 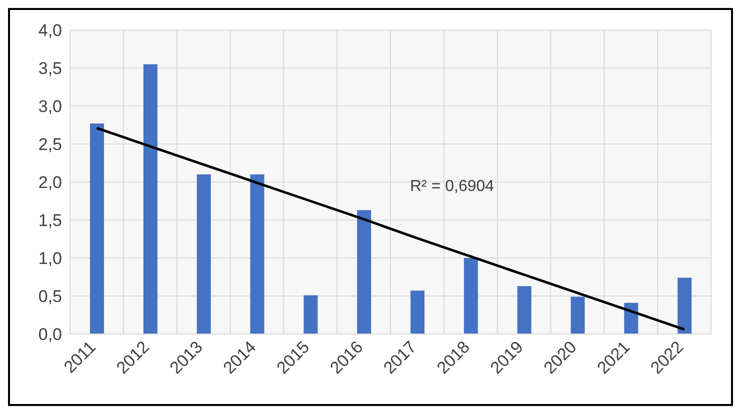 What do you see at coordinates (50, 106) in the screenshot?
I see `y-tick-label: 3,0` at bounding box center [50, 106].